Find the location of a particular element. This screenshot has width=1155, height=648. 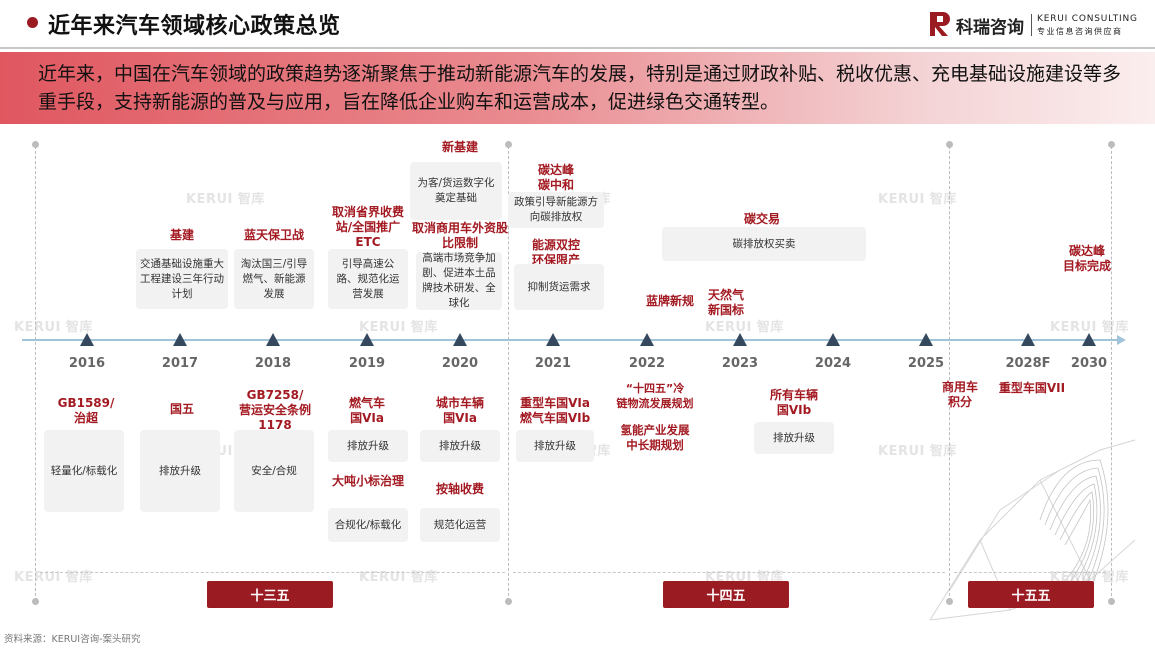

summary-banner is located at coordinates (577, 88).